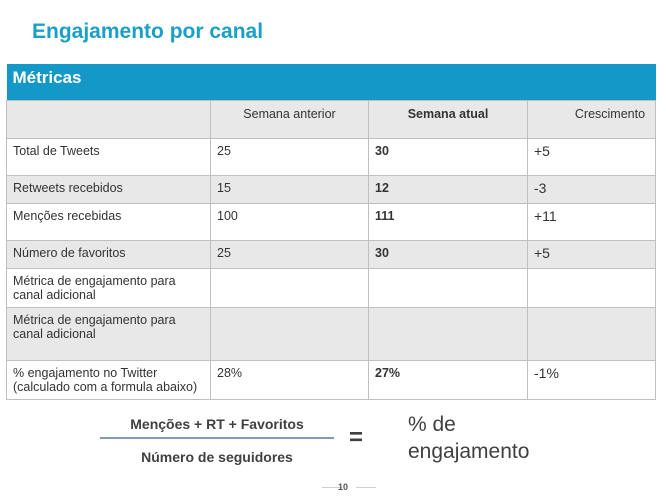 The width and height of the screenshot is (666, 500). What do you see at coordinates (108, 157) in the screenshot?
I see `metric-label: Total de Tweets` at bounding box center [108, 157].